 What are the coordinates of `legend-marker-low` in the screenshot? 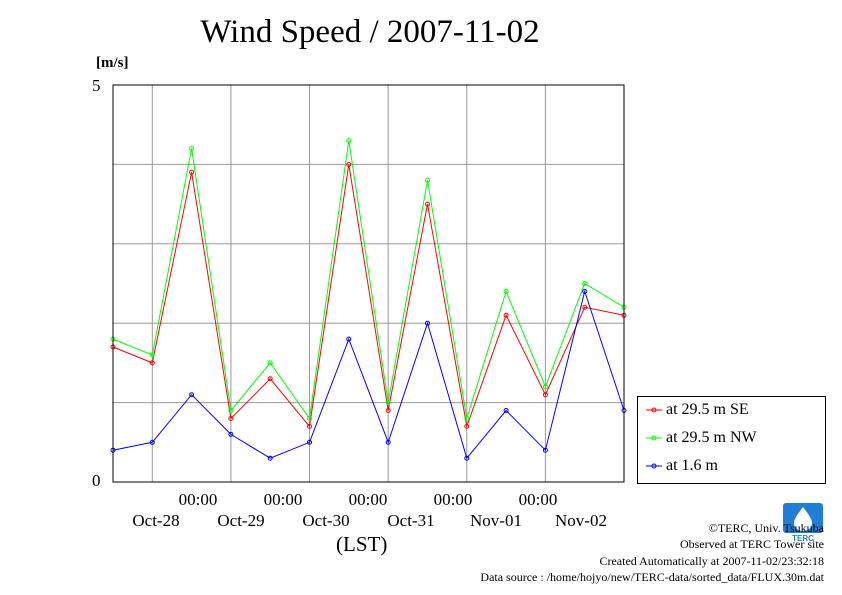 It's located at (654, 466).